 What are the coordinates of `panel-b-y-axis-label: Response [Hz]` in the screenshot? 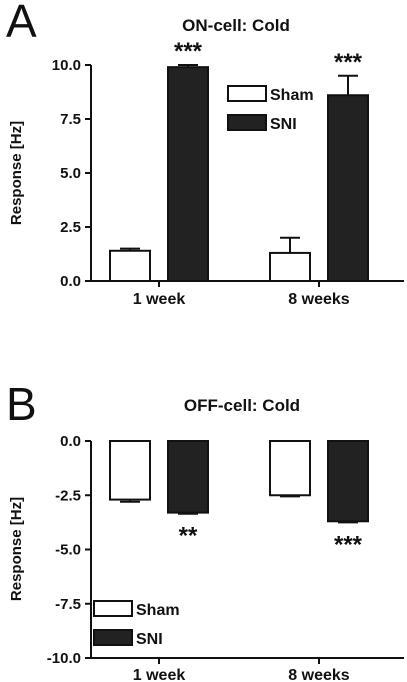 It's located at (16, 549).